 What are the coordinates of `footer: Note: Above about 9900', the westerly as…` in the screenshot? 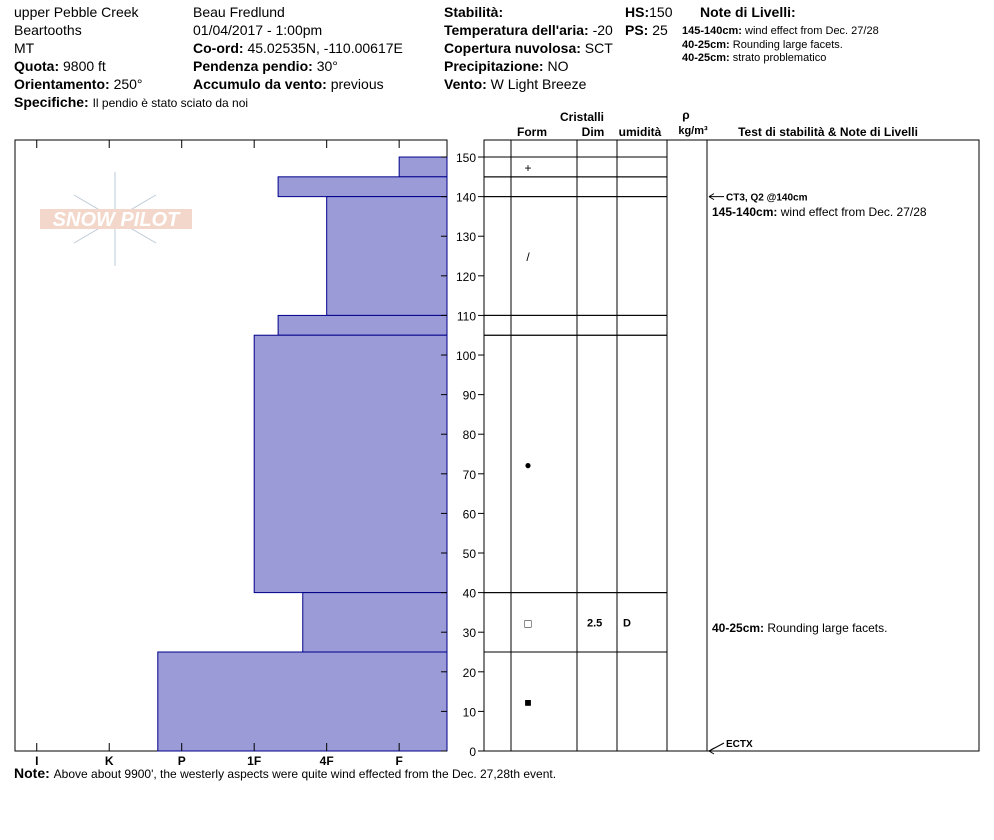 It's located at (285, 773).